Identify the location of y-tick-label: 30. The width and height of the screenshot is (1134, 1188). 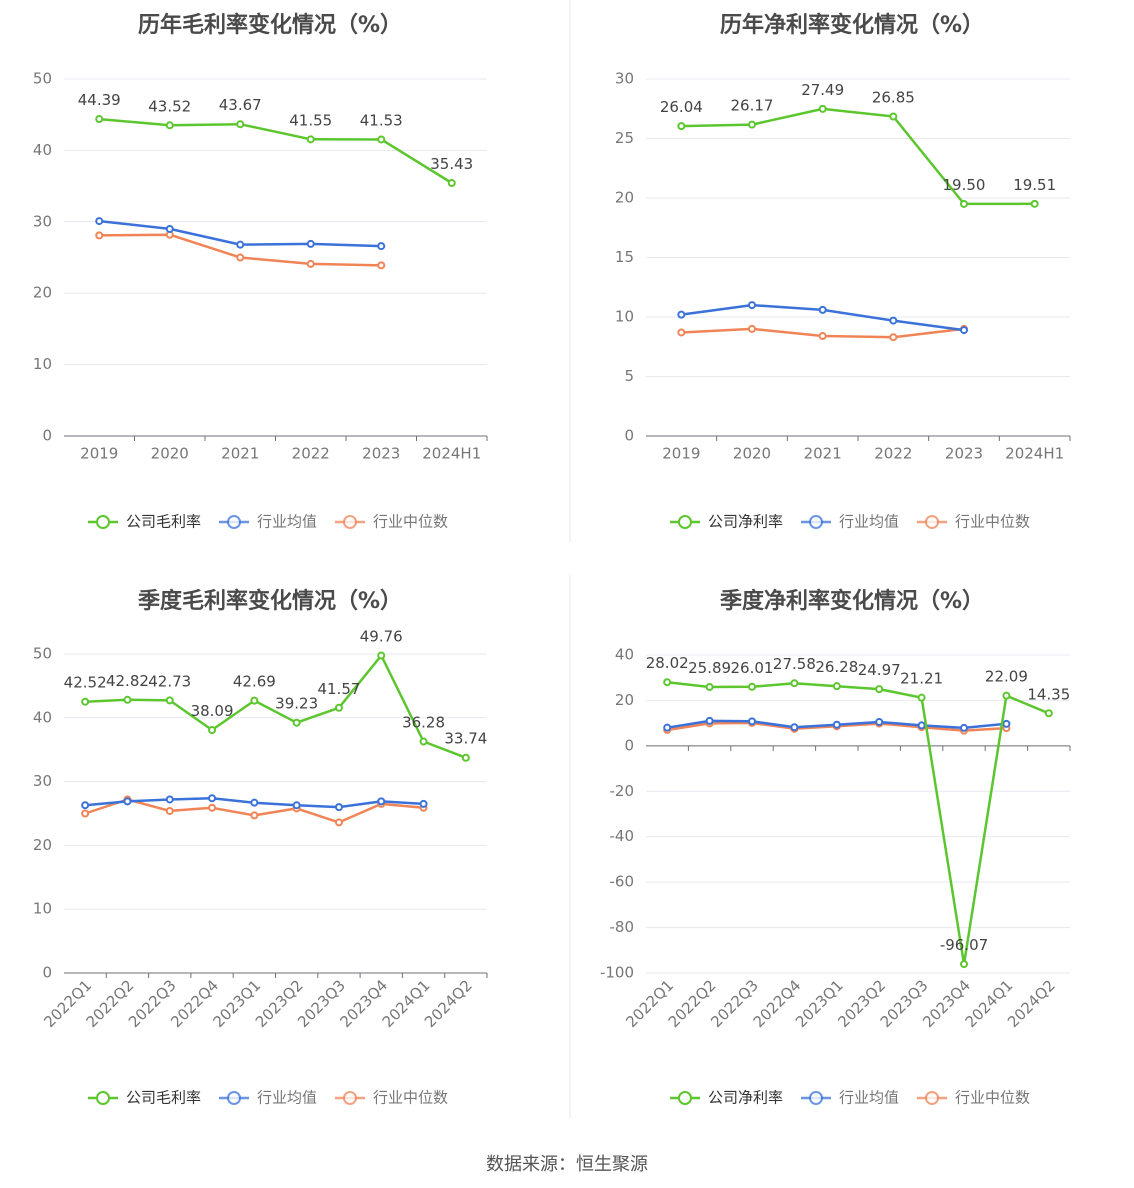
(42, 781).